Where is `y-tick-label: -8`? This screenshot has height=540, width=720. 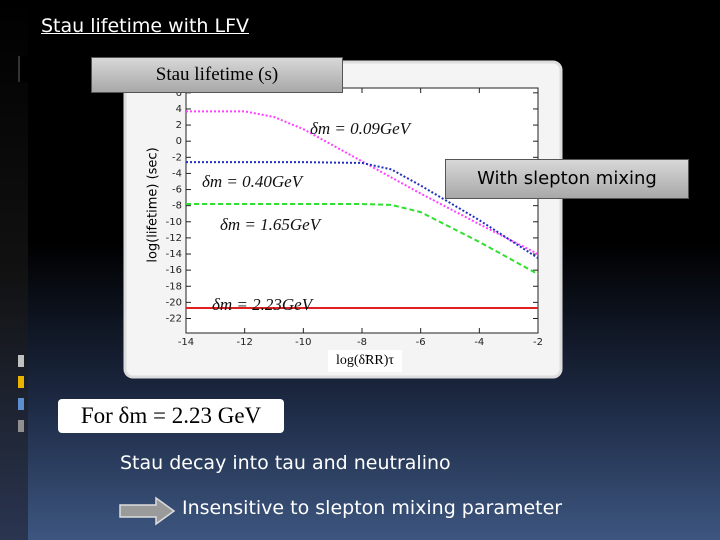
y-tick-label: -8 is located at coordinates (177, 206).